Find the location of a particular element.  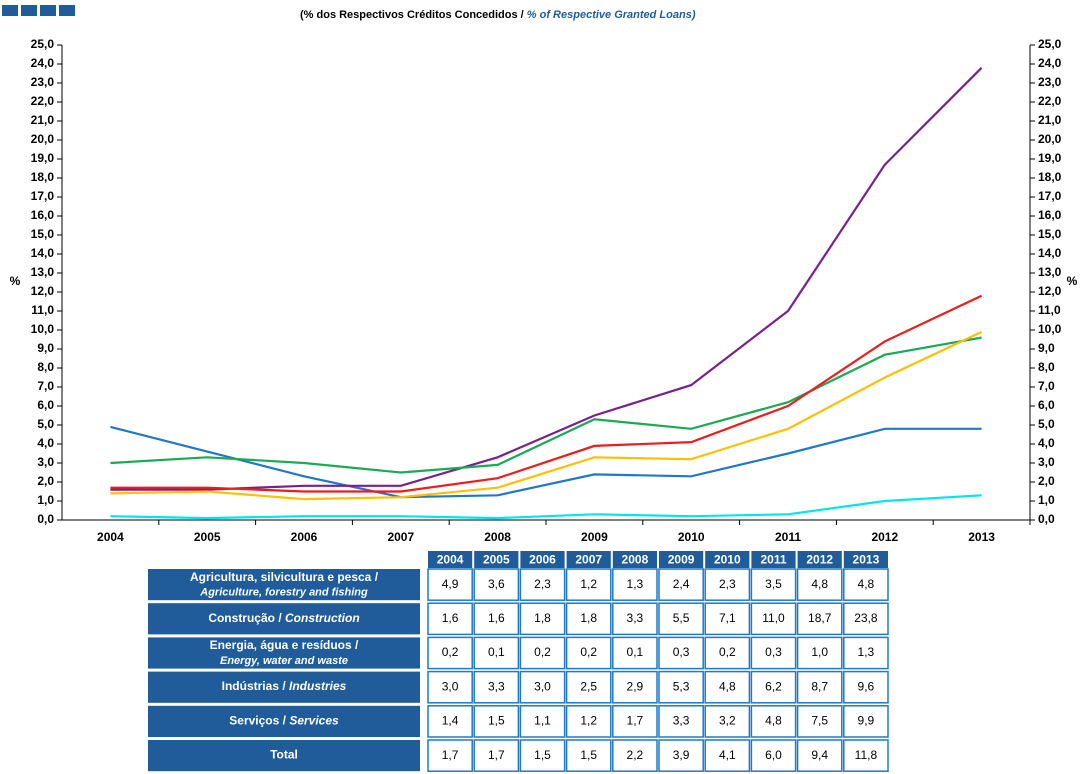

table-value: 2,2 is located at coordinates (635, 755).